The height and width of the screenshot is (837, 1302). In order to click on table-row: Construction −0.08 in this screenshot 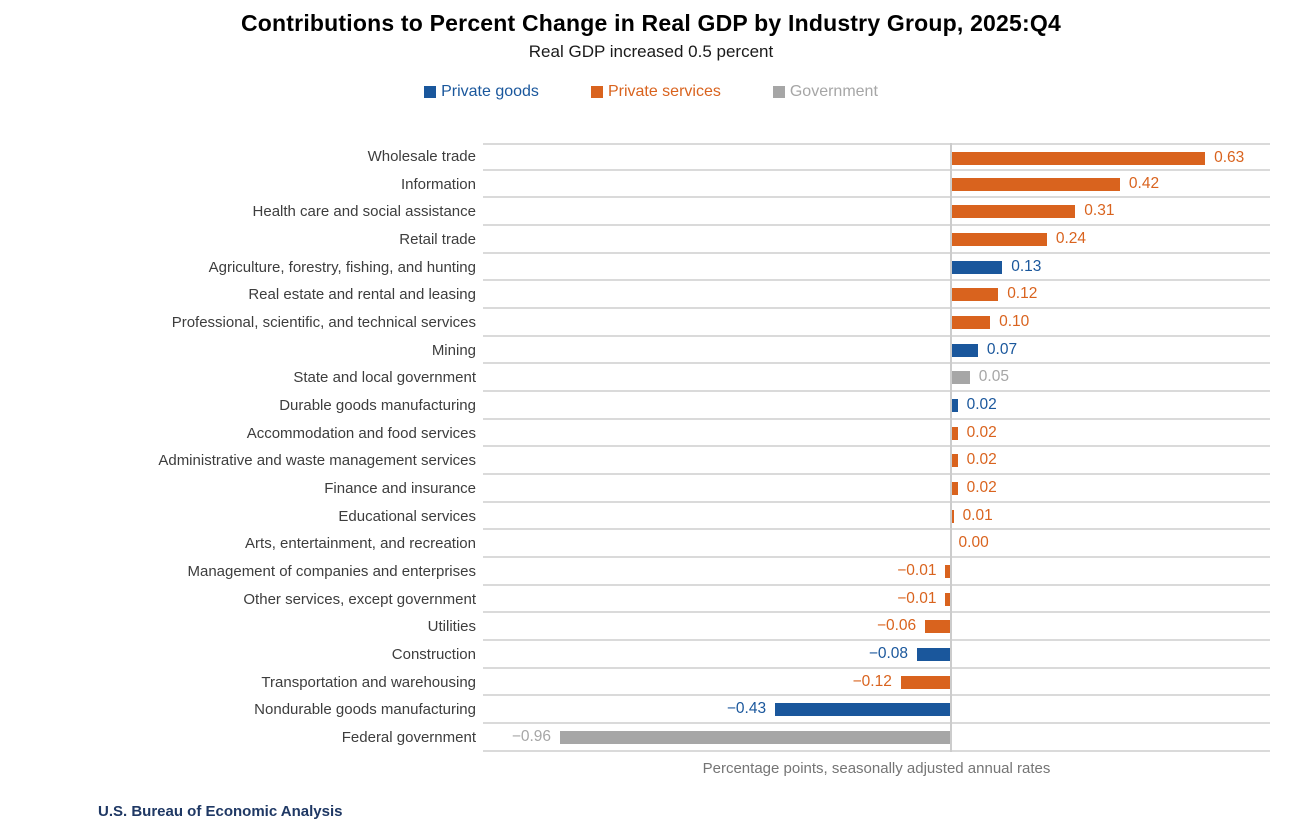, I will do `click(654, 655)`.